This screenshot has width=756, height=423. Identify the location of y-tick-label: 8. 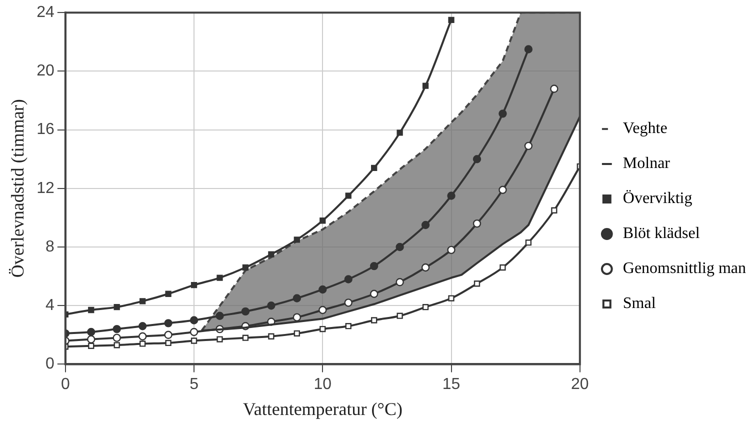
(49, 247).